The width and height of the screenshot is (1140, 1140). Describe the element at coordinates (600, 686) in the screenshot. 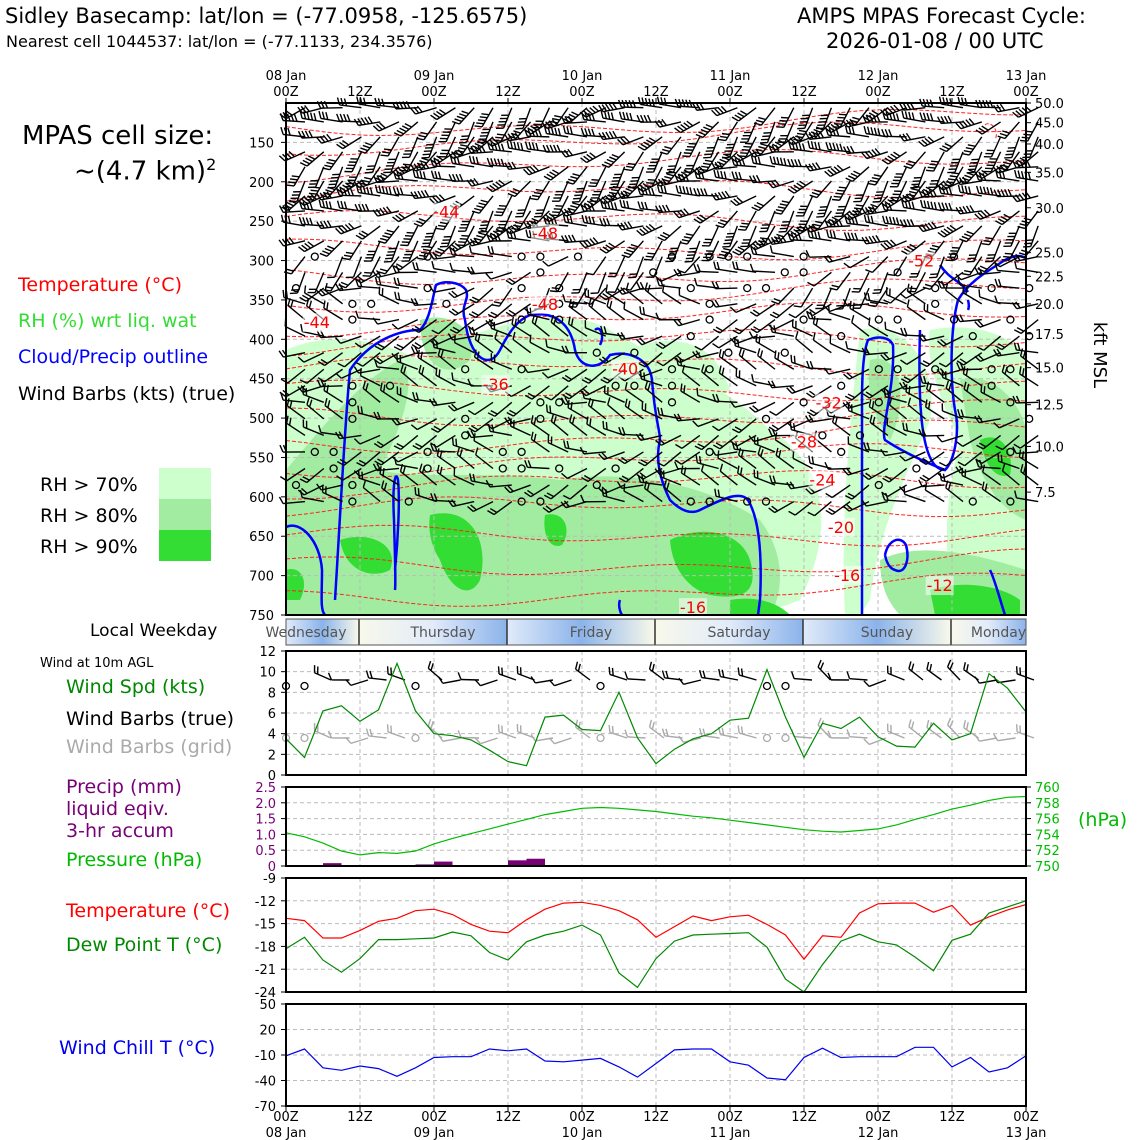

I see `surface-calm-marker` at that location.